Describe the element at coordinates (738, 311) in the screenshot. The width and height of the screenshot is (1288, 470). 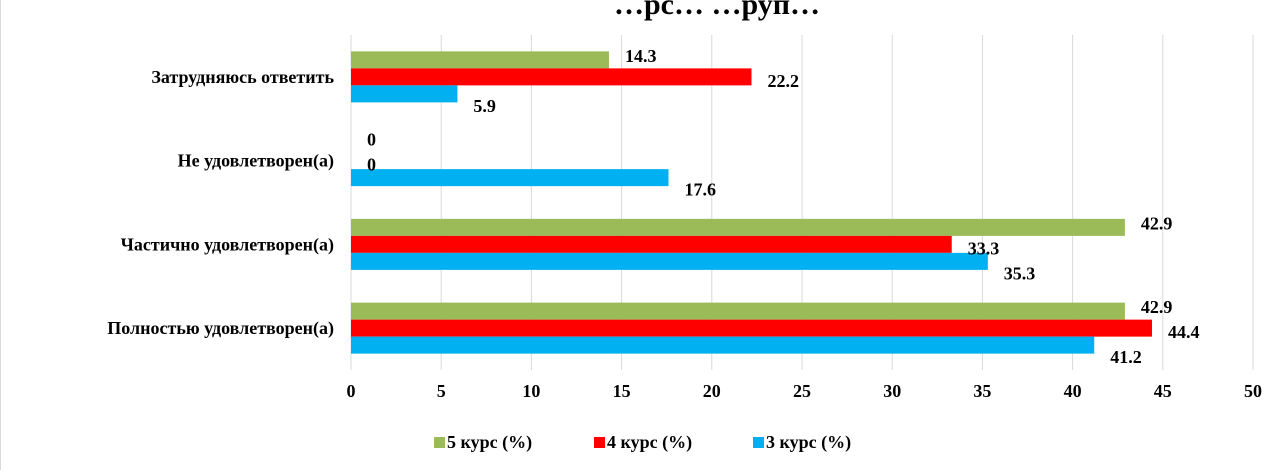
I see `bar-5-курс-3` at that location.